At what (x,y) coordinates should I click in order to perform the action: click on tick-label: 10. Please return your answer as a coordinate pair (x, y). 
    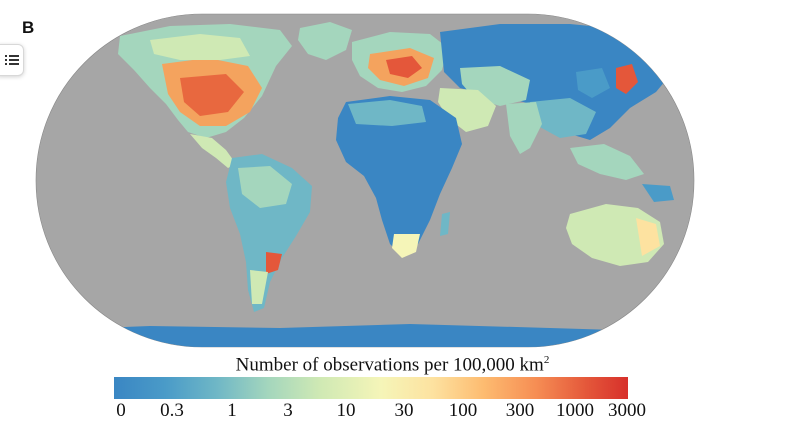
    Looking at the image, I should click on (346, 410).